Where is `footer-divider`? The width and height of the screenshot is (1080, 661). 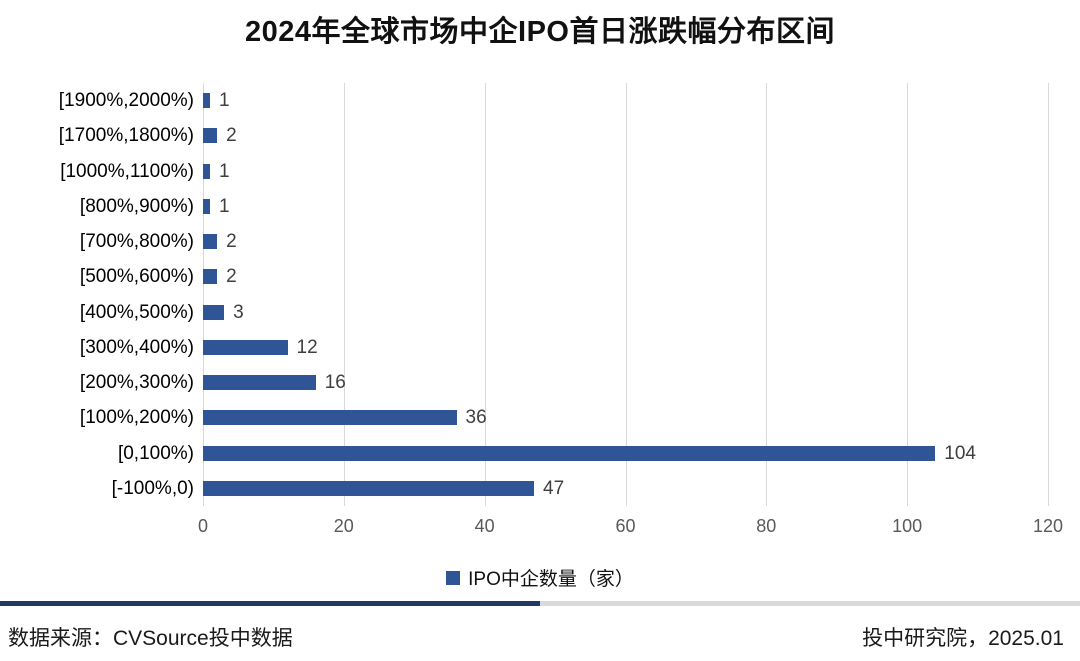 footer-divider is located at coordinates (540, 603).